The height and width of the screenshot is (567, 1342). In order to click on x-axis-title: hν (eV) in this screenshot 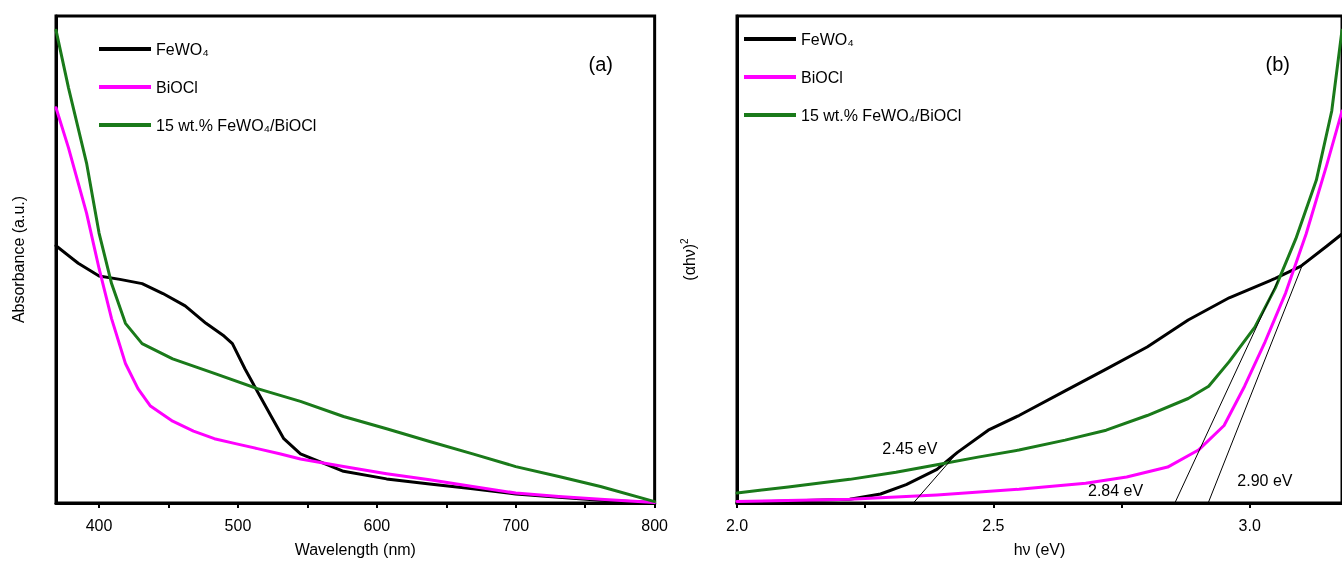, I will do `click(1039, 549)`.